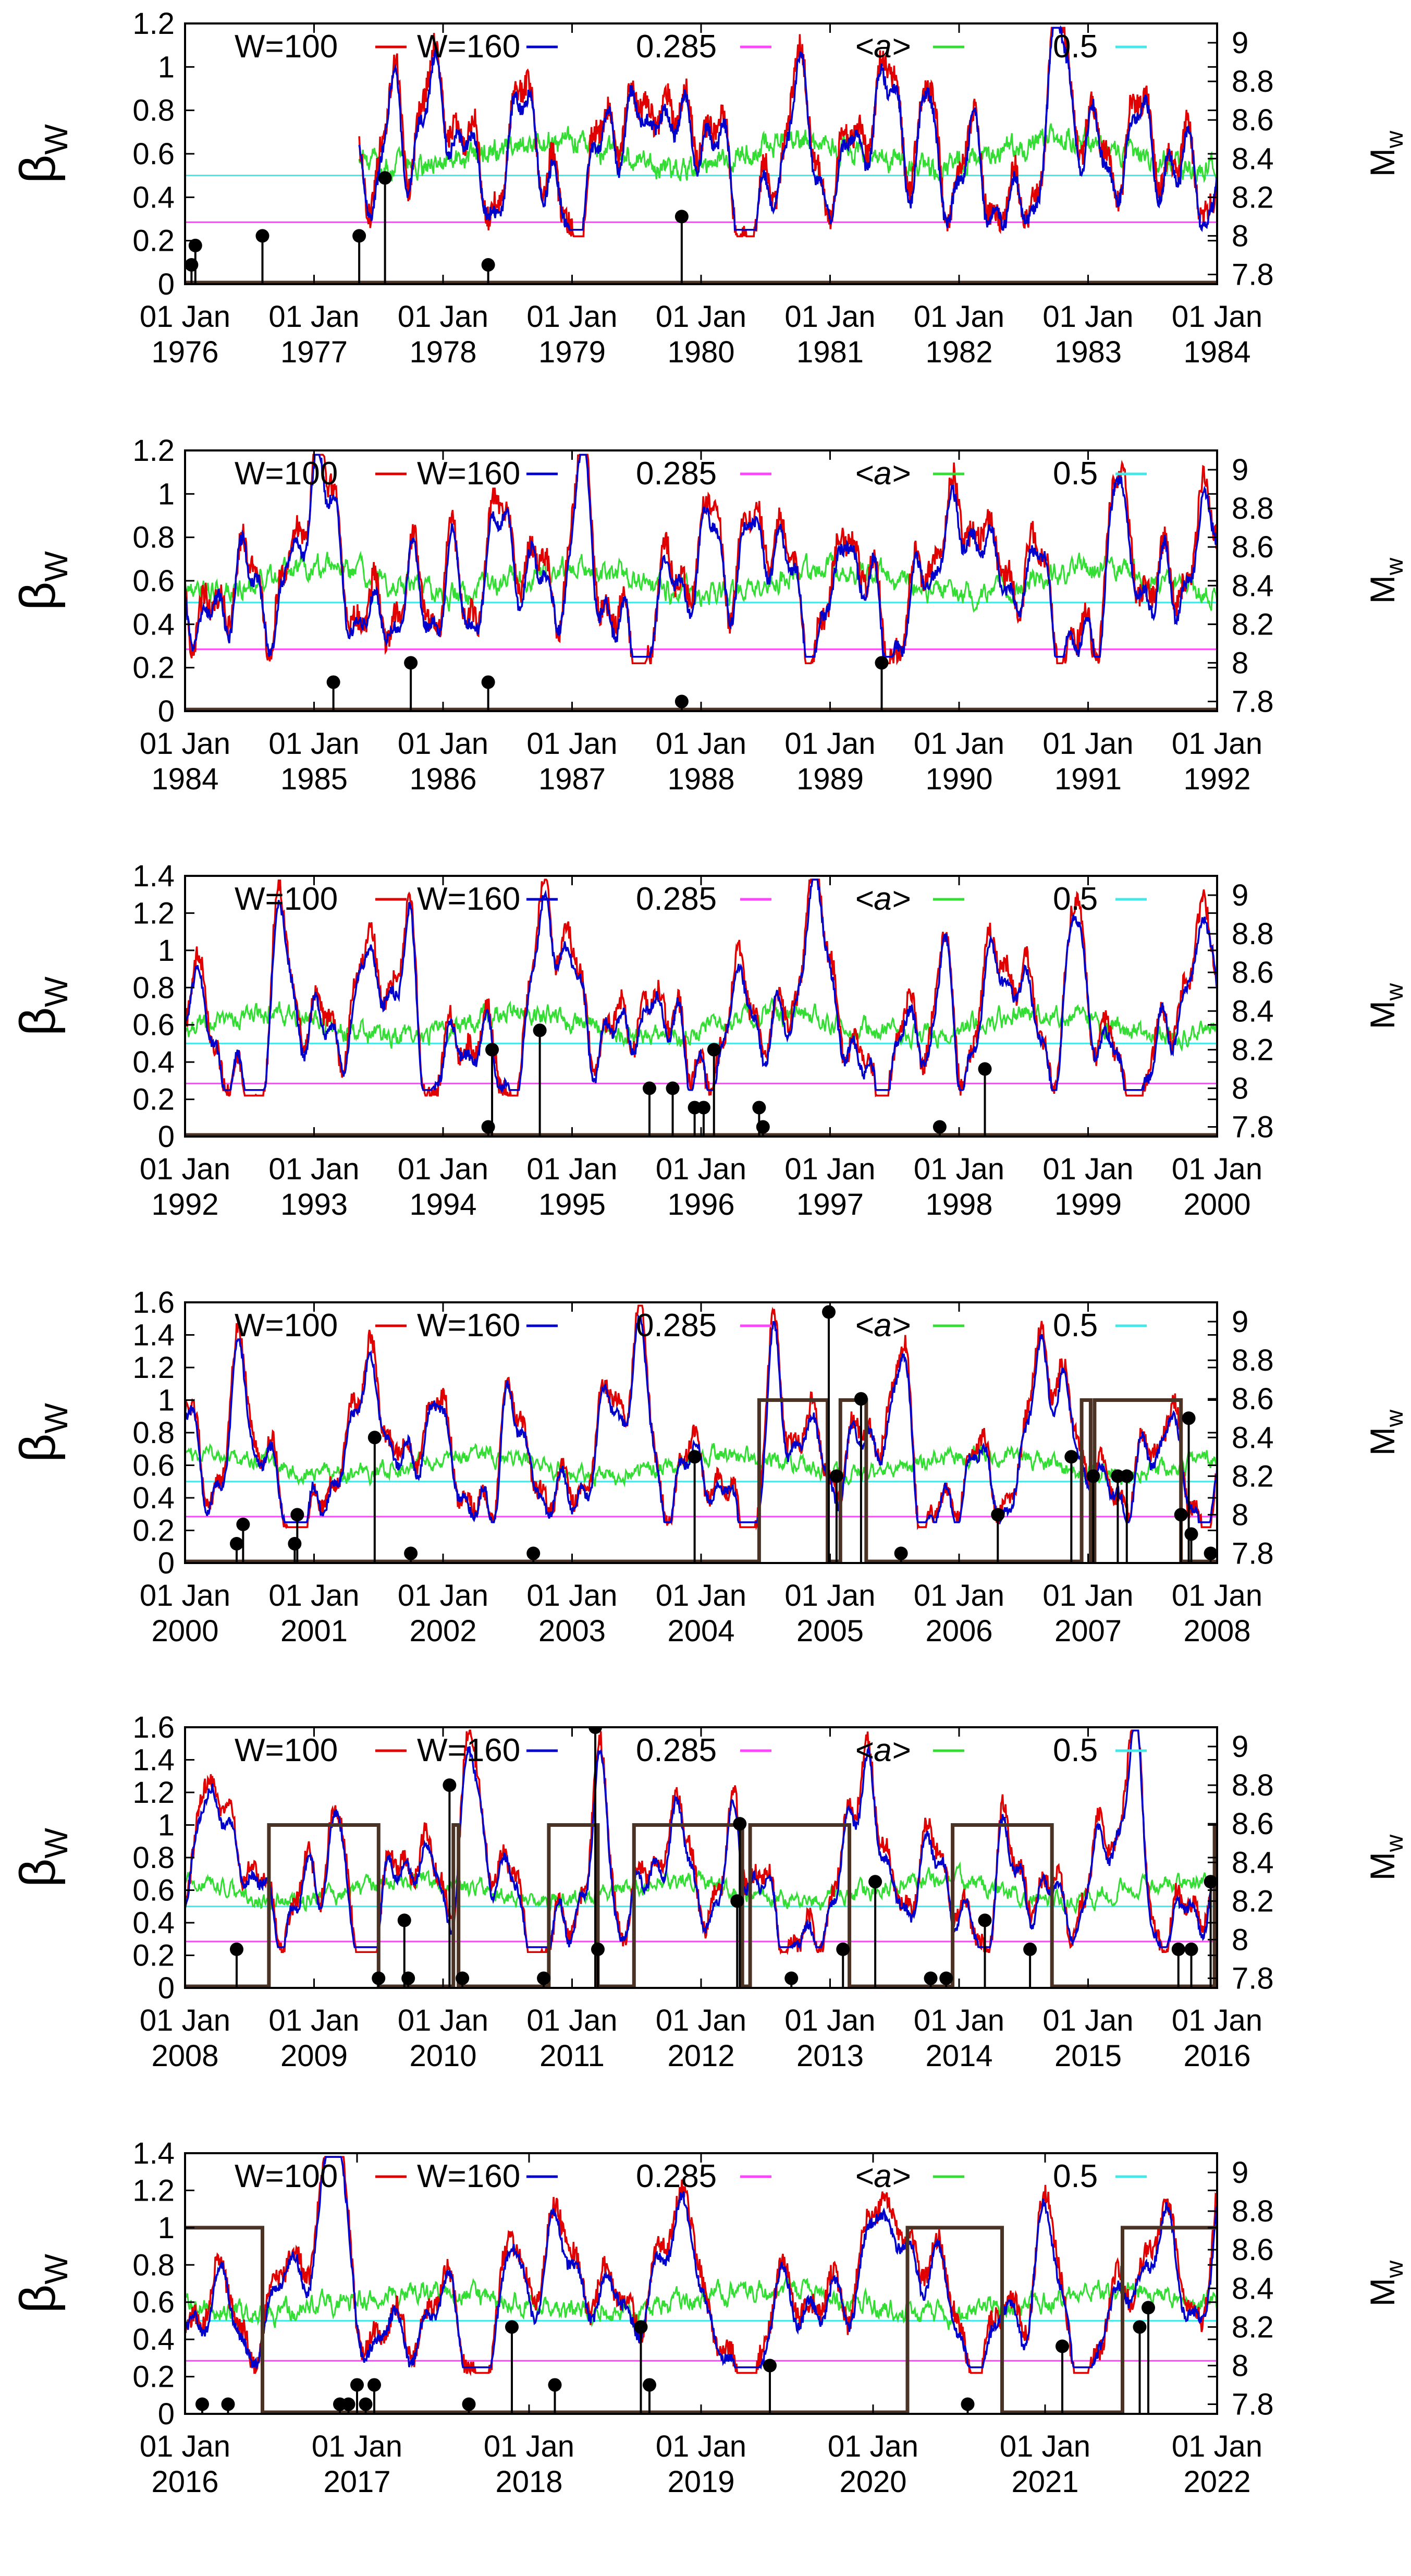  I want to click on regime-step-line, so click(701, 1905).